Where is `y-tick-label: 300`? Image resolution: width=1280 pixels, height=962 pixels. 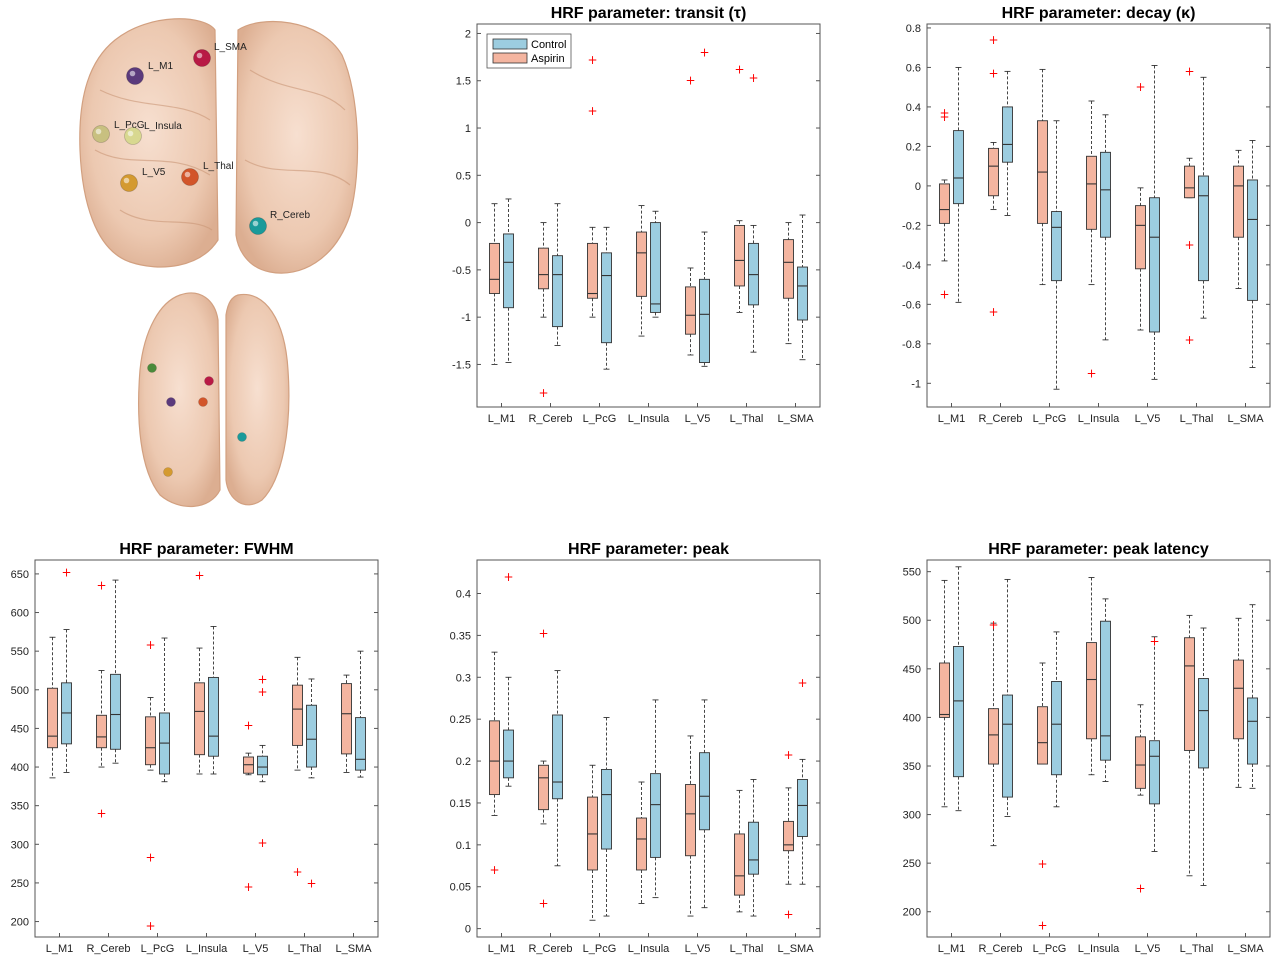 y-tick-label: 300 is located at coordinates (912, 816).